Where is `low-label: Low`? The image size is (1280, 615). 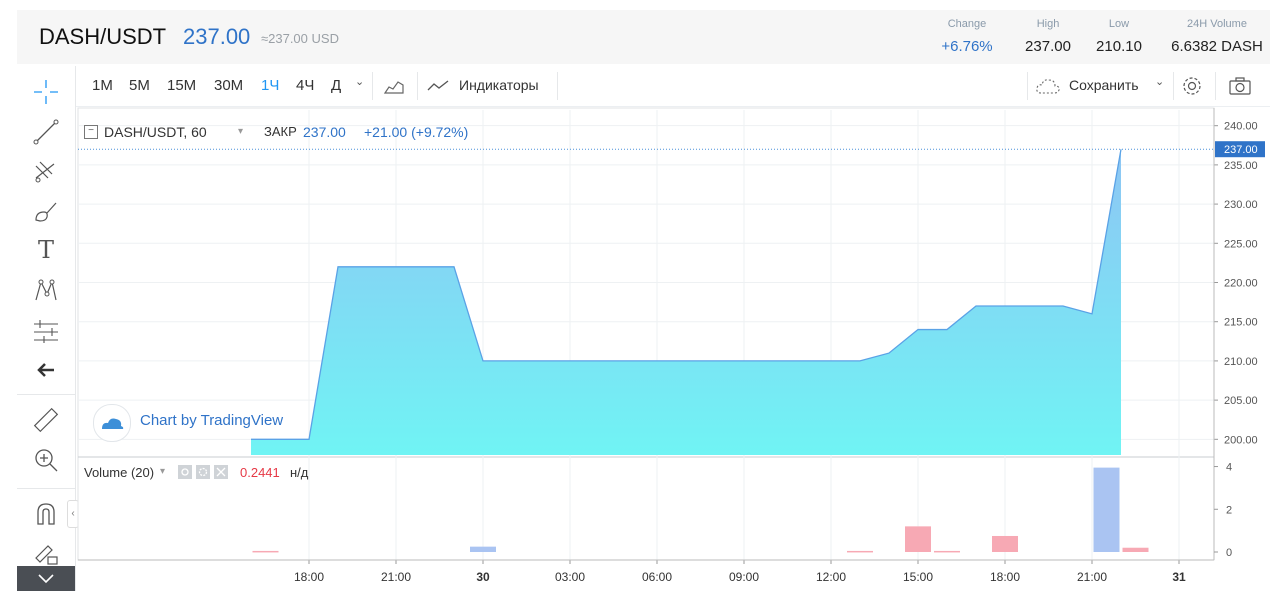 low-label: Low is located at coordinates (1119, 24).